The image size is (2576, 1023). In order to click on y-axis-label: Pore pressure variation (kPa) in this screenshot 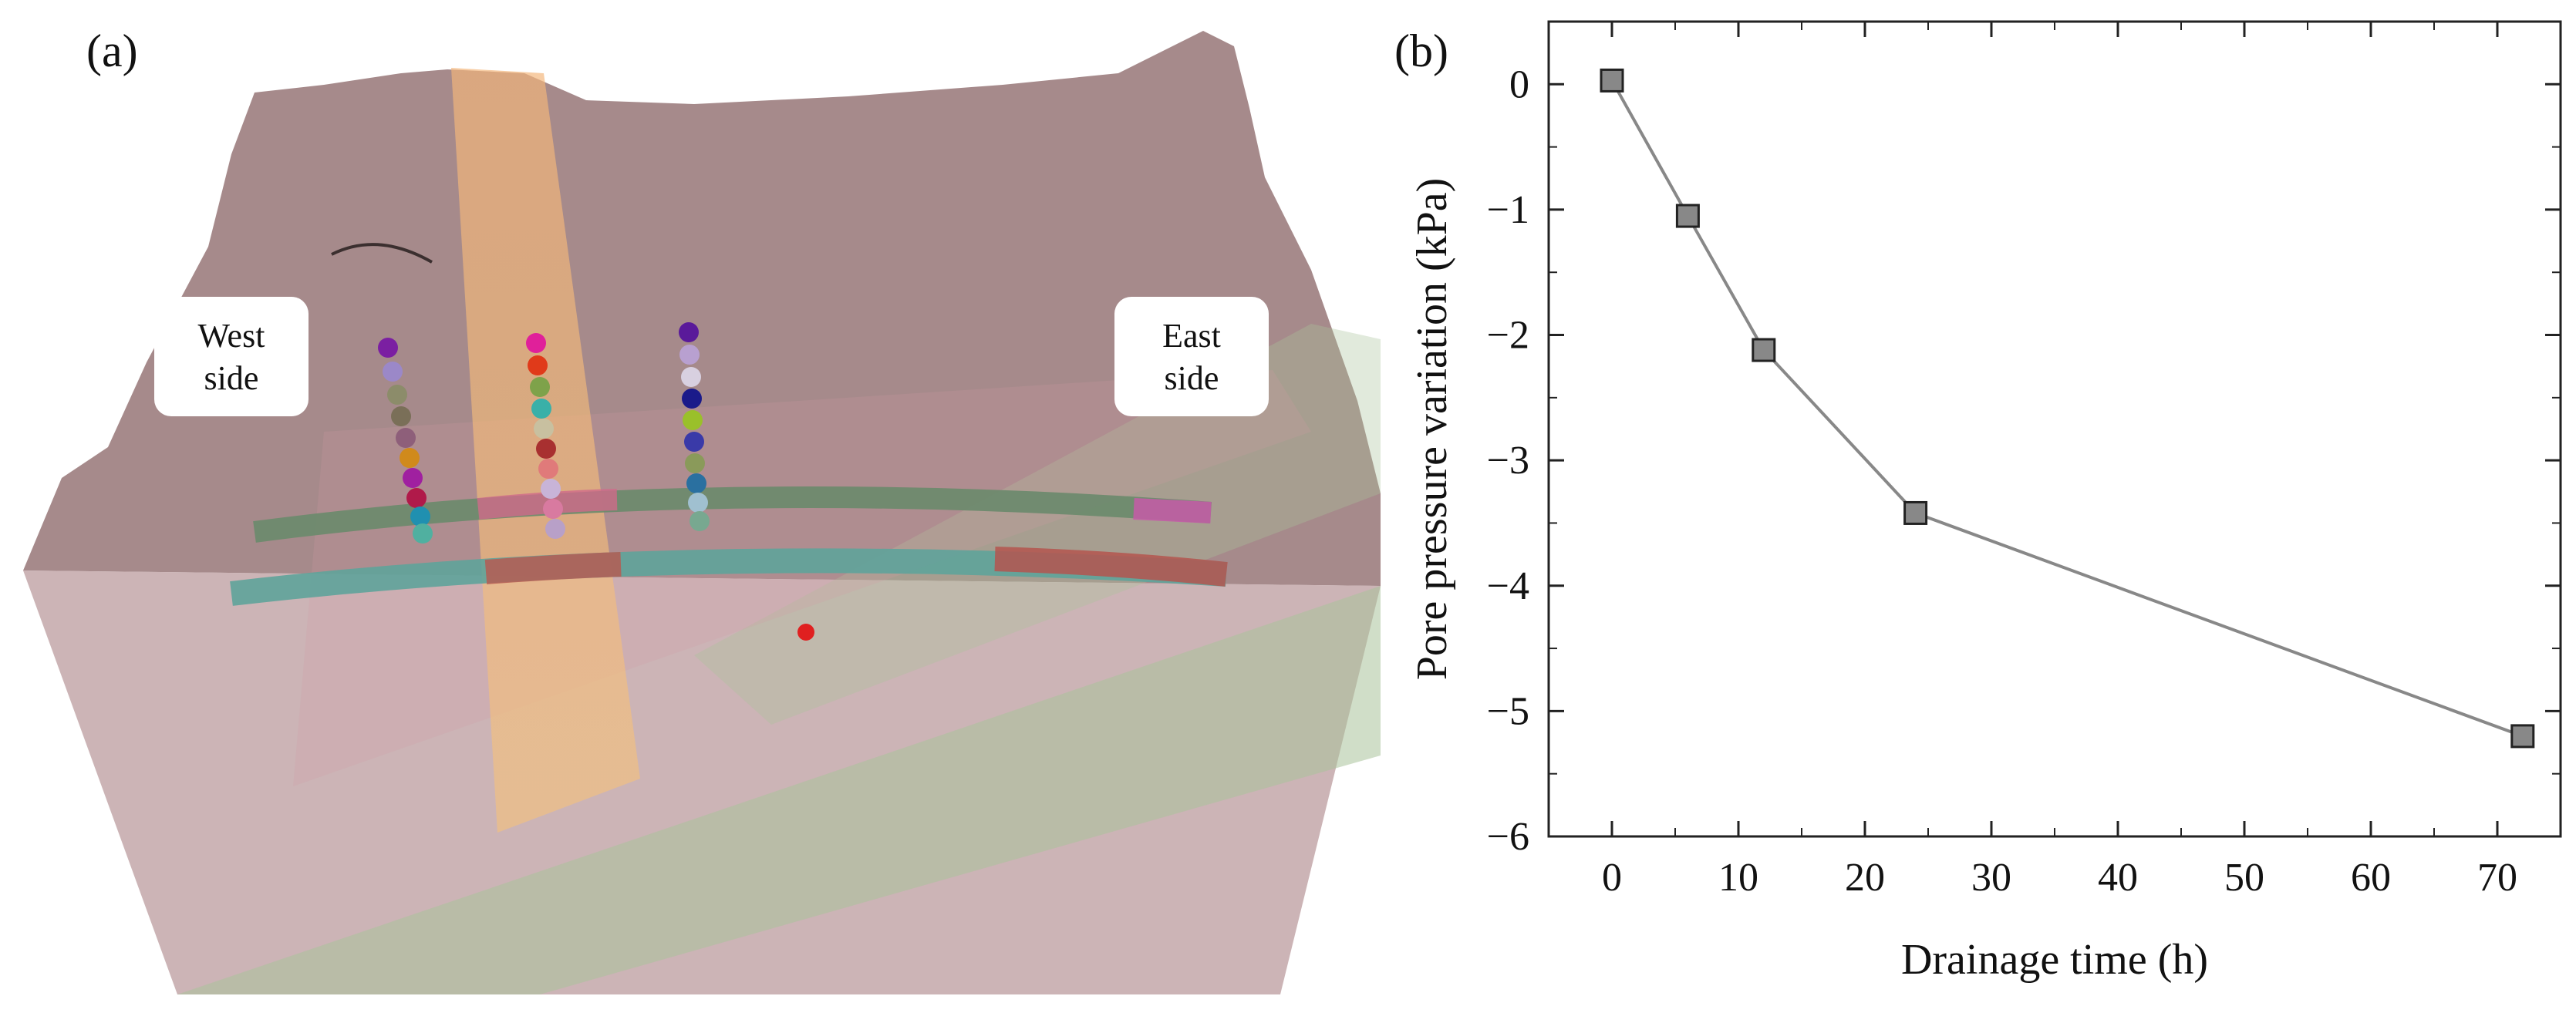, I will do `click(1432, 429)`.